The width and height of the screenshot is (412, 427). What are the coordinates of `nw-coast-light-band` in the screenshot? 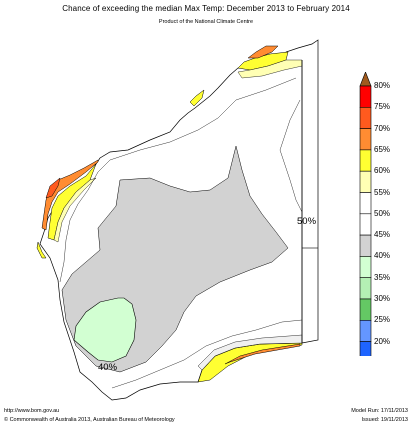 It's located at (75, 210).